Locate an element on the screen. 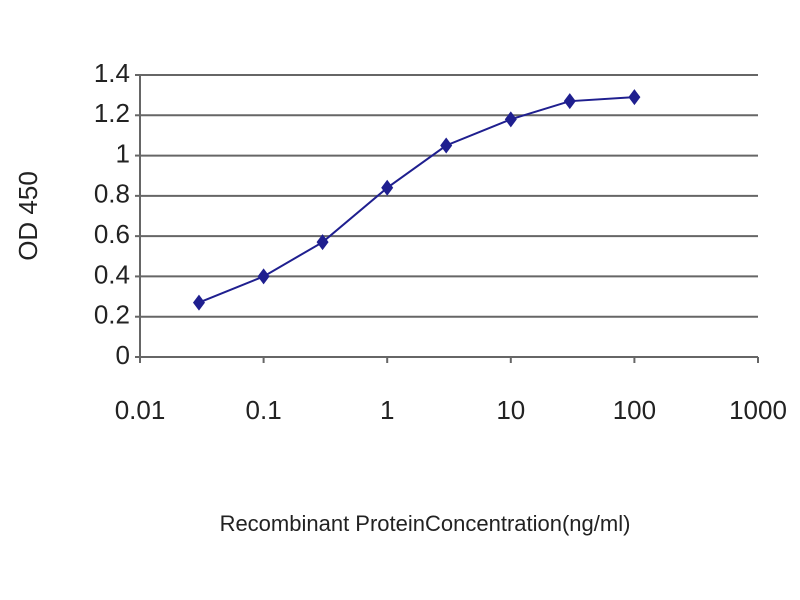  y-axis-label: OD 450 is located at coordinates (28, 216).